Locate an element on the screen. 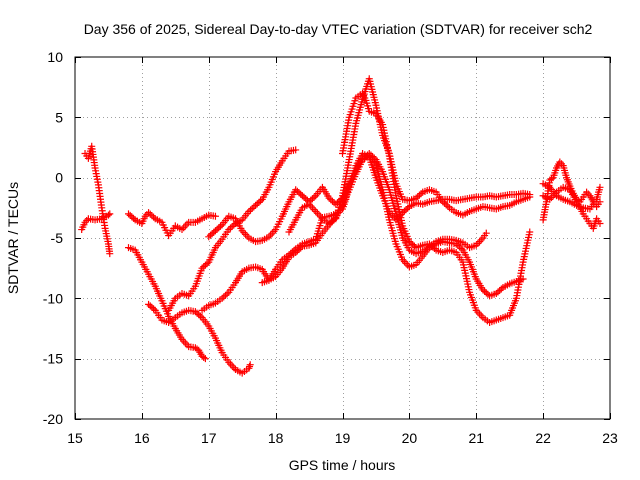  y-tick-label: -10 is located at coordinates (53, 298).